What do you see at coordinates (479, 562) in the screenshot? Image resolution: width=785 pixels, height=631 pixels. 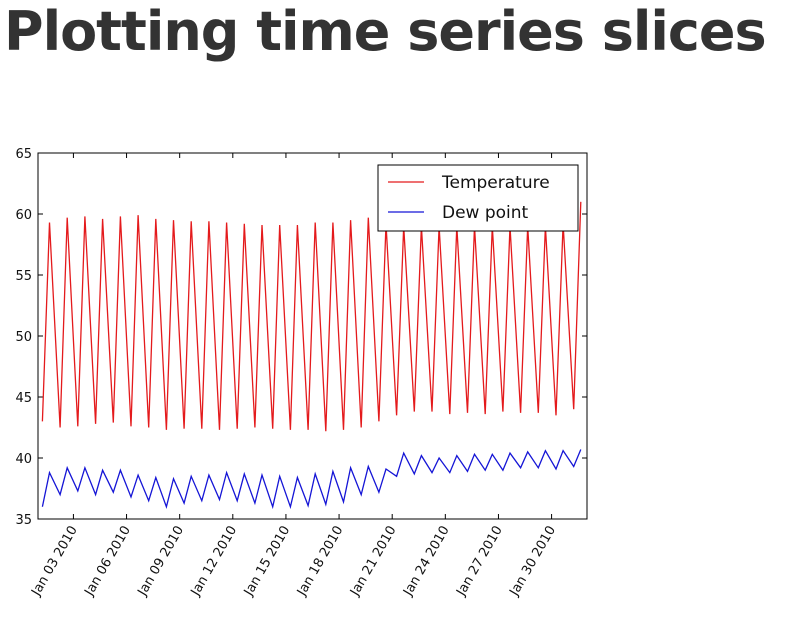 I see `x-tick-label: Jan 27 2010` at bounding box center [479, 562].